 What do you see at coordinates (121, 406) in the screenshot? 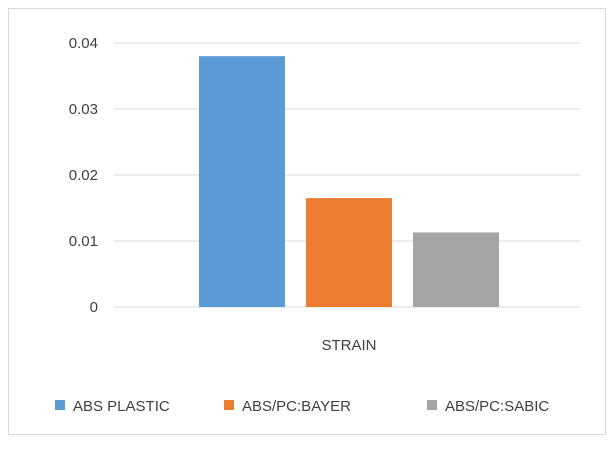
I see `legend-label: ABS PLASTIC` at bounding box center [121, 406].